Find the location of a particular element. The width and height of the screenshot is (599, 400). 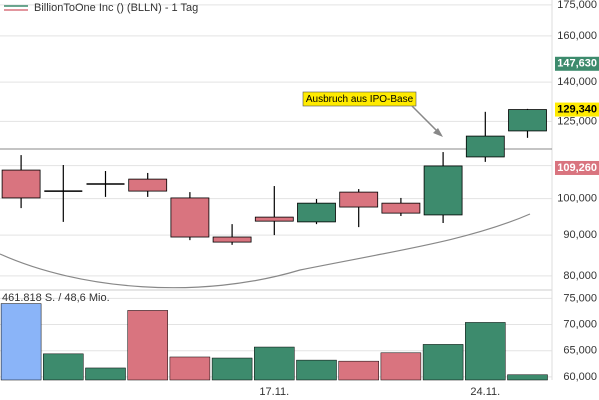

volume-tick-label: 70,000 is located at coordinates (580, 324).